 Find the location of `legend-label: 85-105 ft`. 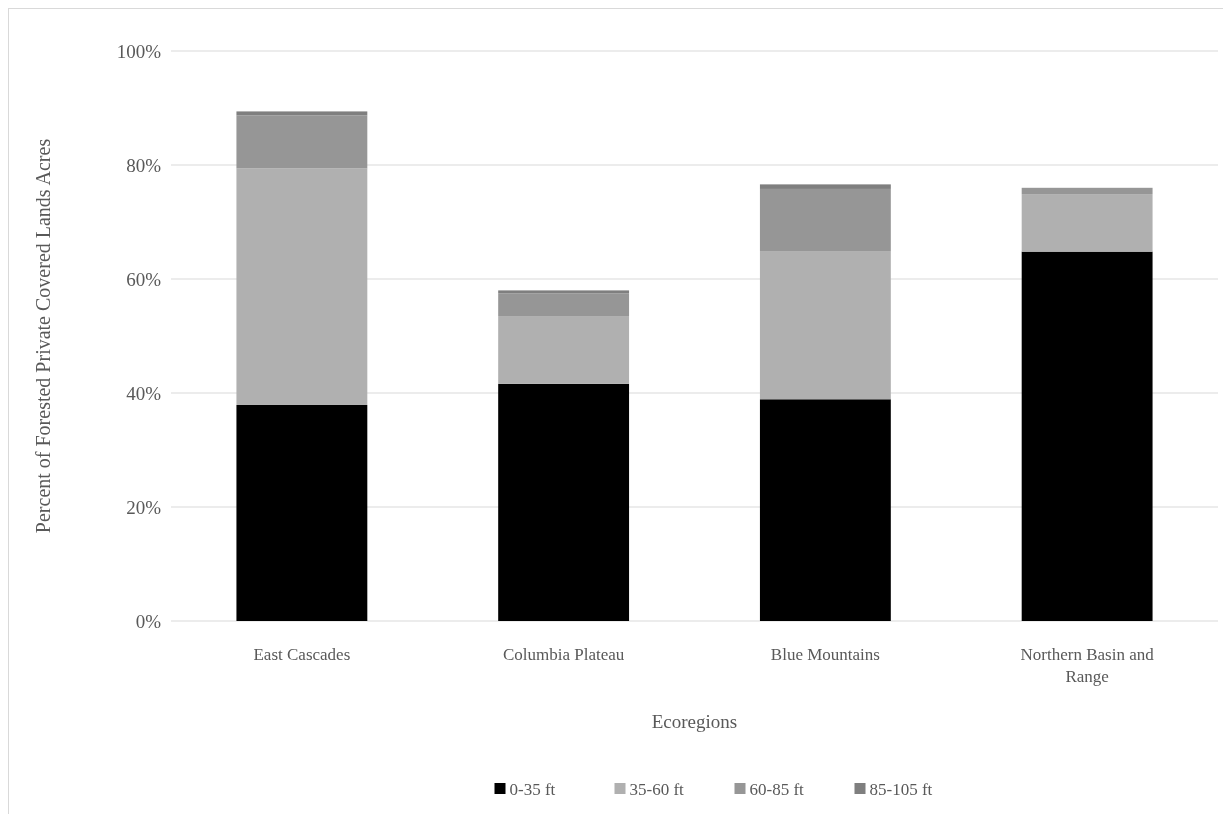

legend-label: 85-105 ft is located at coordinates (901, 789).